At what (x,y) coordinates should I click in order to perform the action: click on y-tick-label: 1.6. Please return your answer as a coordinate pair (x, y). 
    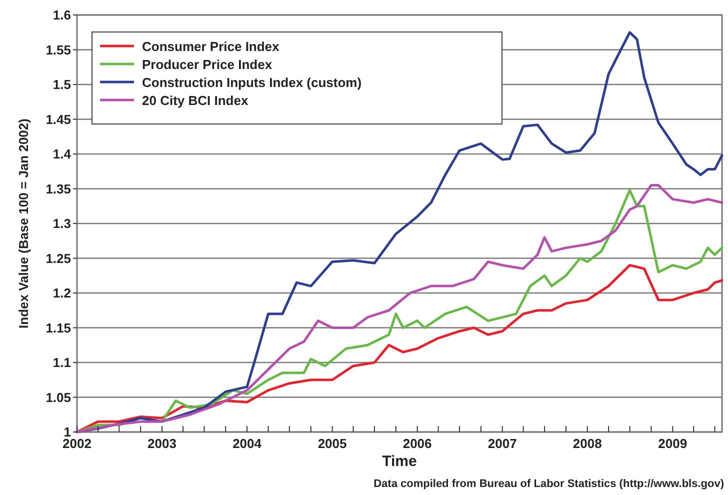
    Looking at the image, I should click on (61, 15).